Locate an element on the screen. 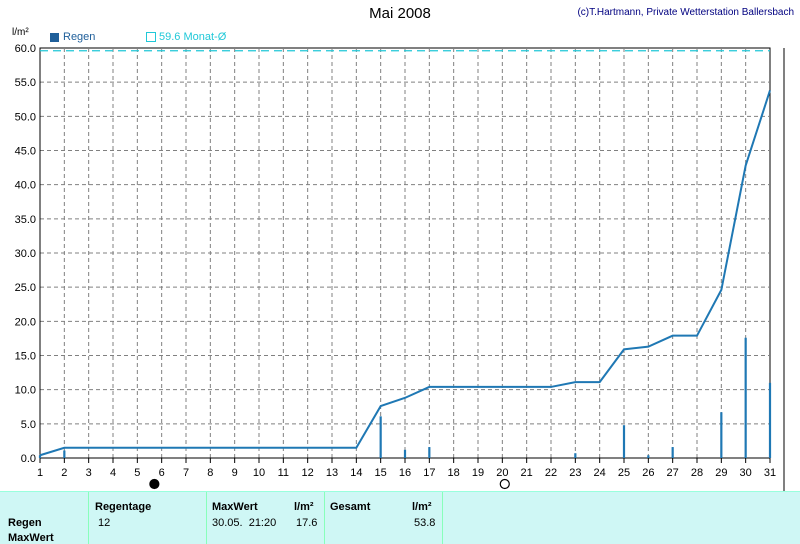 The height and width of the screenshot is (544, 800). x-tick-label: 3 is located at coordinates (89, 473).